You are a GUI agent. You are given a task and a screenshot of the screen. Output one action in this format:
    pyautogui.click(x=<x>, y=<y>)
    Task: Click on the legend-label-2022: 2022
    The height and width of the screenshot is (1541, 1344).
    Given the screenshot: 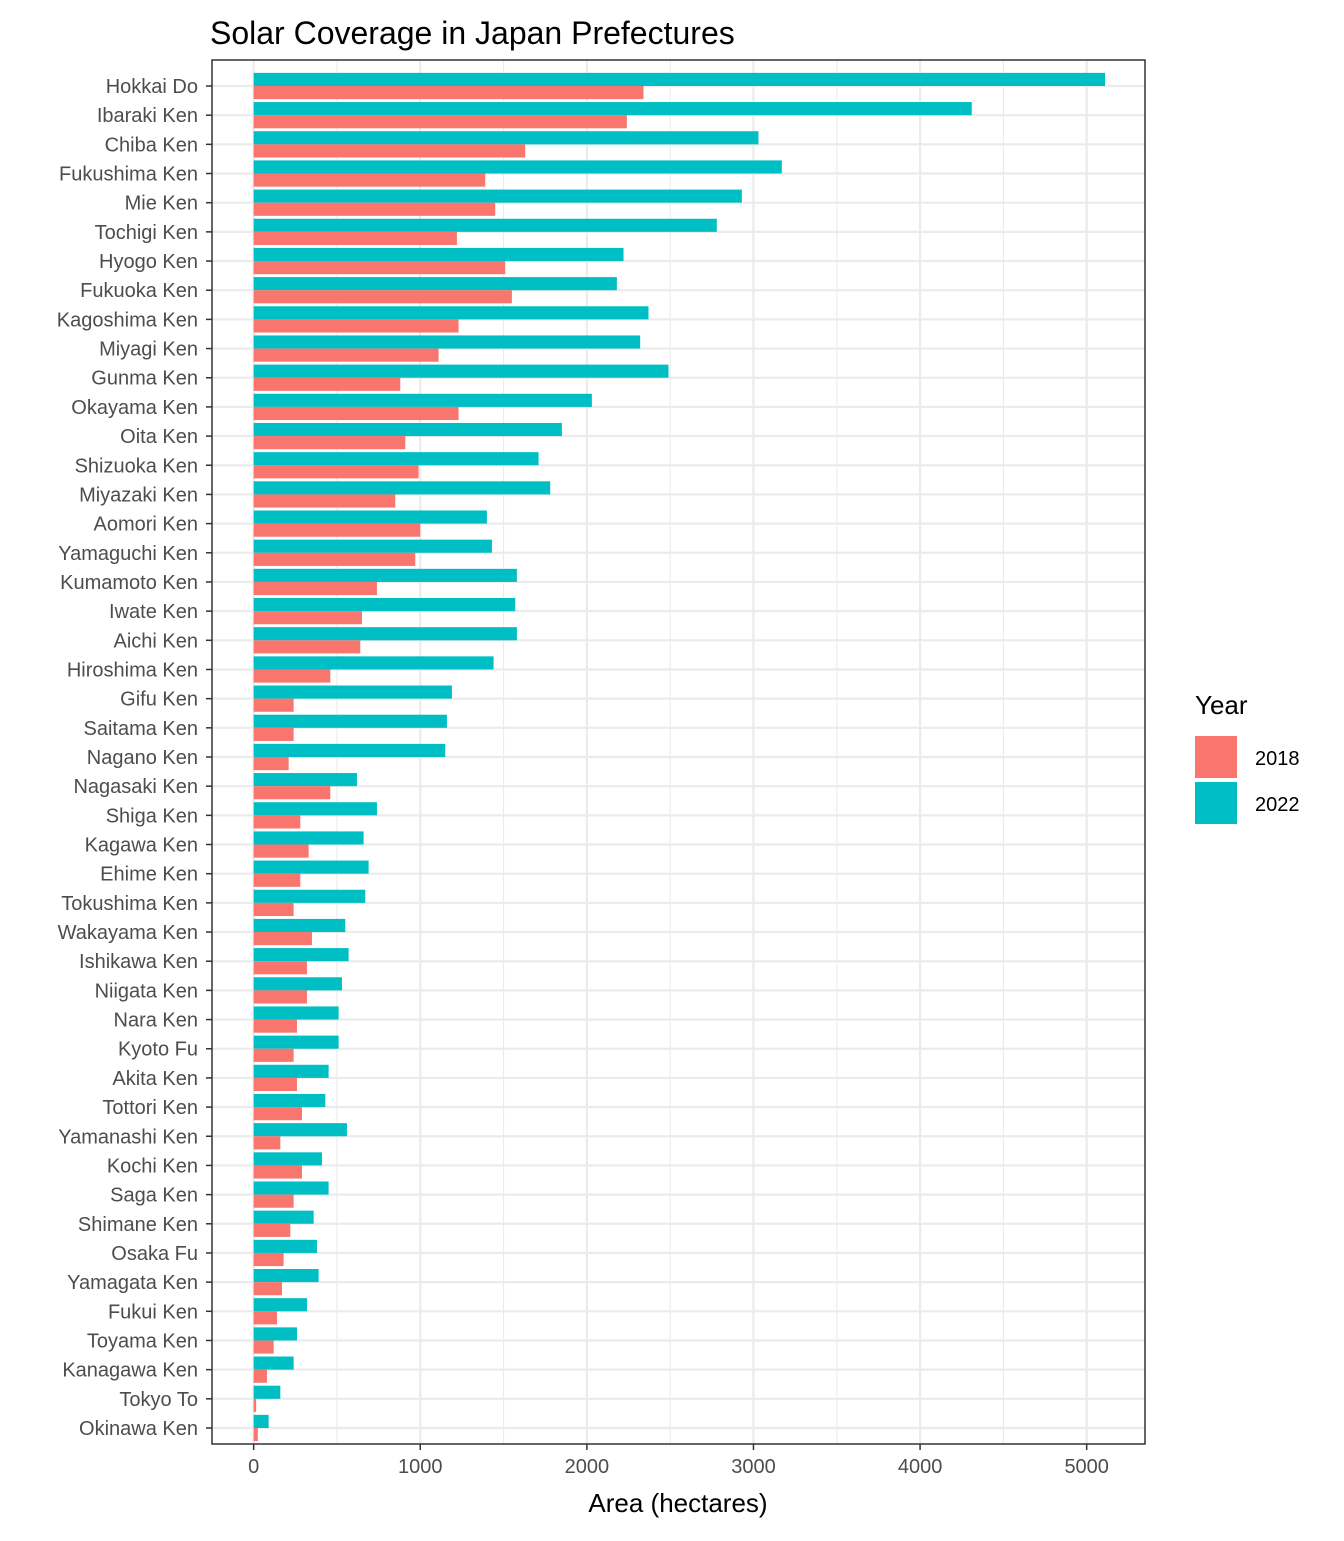 What is the action you would take?
    pyautogui.click(x=1277, y=805)
    